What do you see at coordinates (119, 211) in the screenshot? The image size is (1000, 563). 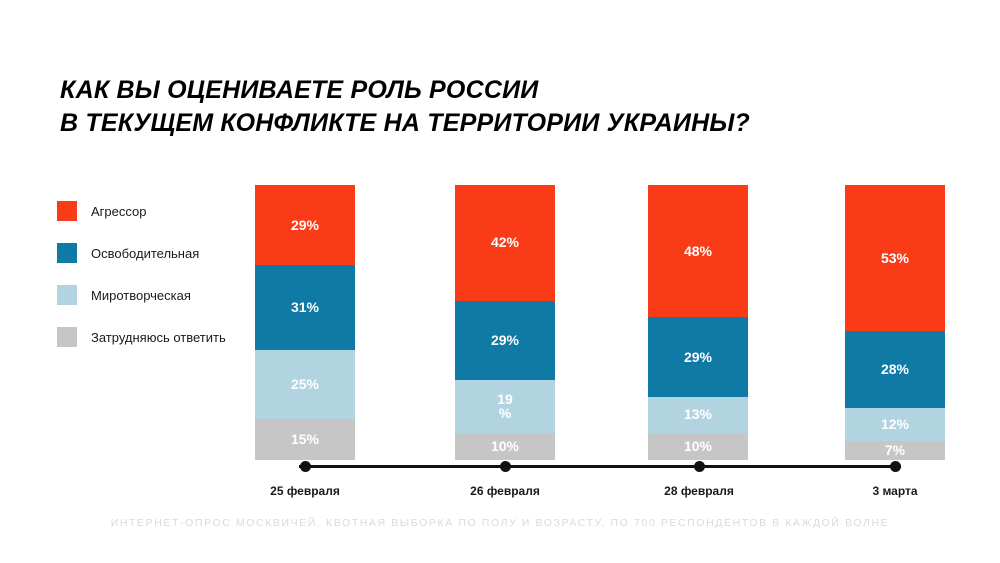 I see `legend-label: Агрессор` at bounding box center [119, 211].